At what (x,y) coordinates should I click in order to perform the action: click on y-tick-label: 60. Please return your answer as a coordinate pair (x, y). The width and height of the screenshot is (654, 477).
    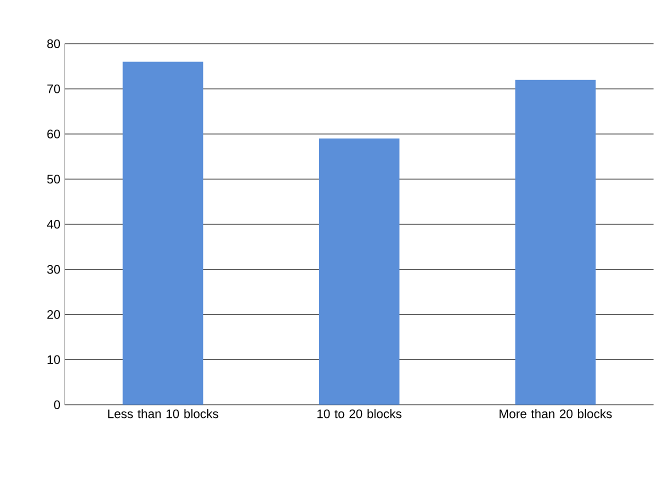
    Looking at the image, I should click on (53, 133).